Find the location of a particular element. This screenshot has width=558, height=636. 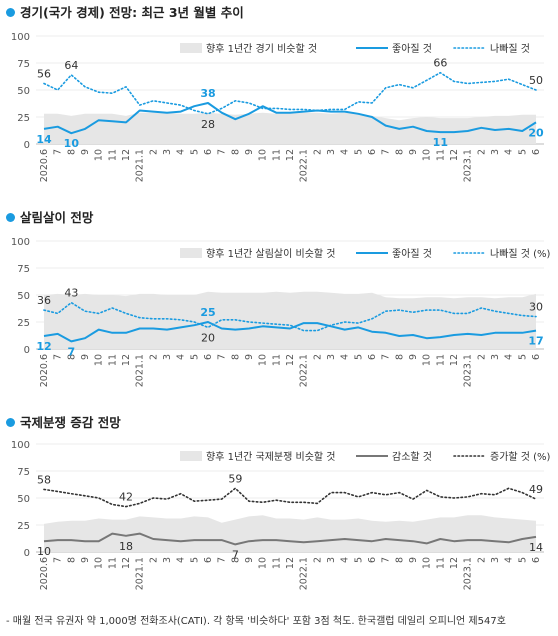

data-label: 18 is located at coordinates (126, 546).